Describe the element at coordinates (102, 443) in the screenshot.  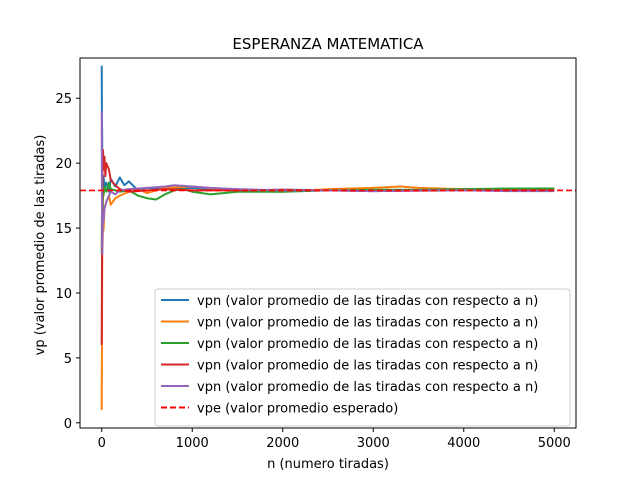
I see `x-tick-label: 0` at that location.